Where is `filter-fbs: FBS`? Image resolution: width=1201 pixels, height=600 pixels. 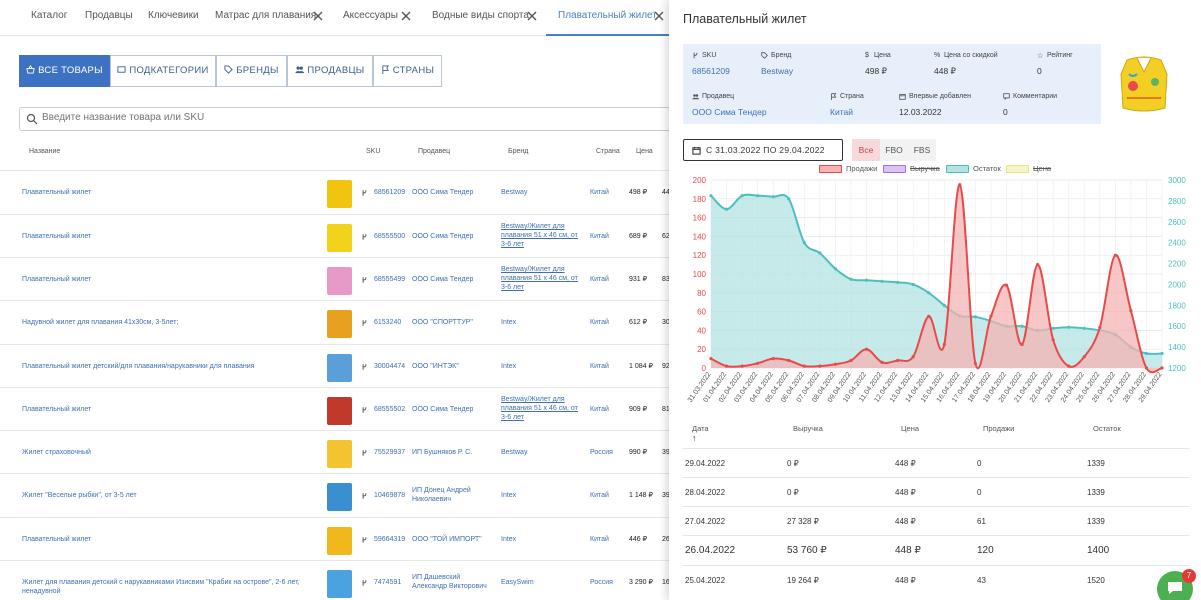
filter-fbs: FBS is located at coordinates (922, 150).